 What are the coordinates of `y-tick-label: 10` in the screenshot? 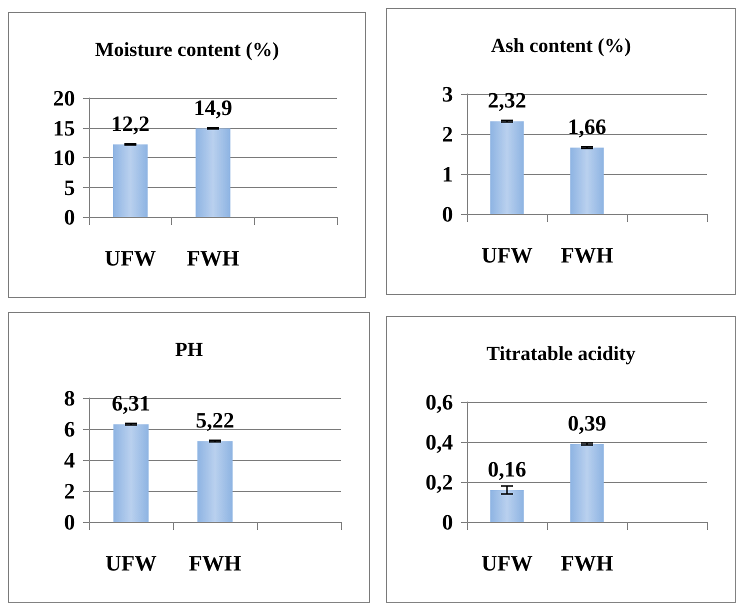 It's located at (64, 157).